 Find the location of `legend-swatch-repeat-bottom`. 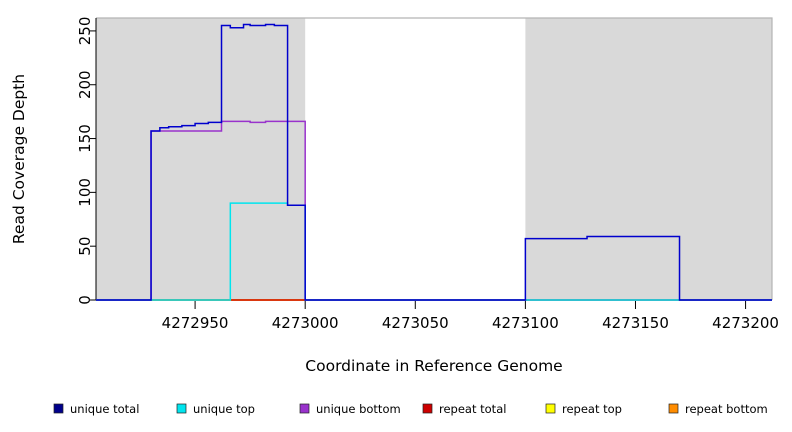

legend-swatch-repeat-bottom is located at coordinates (673, 408).